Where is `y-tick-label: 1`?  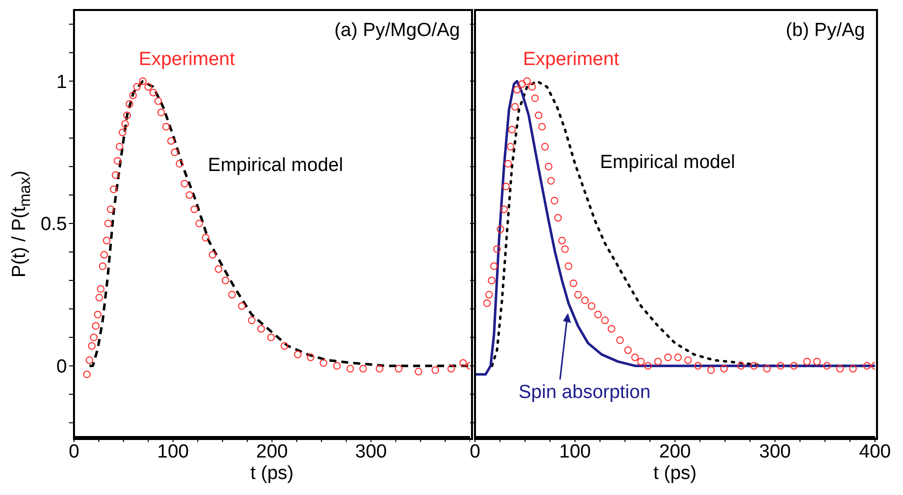 y-tick-label: 1 is located at coordinates (61, 82).